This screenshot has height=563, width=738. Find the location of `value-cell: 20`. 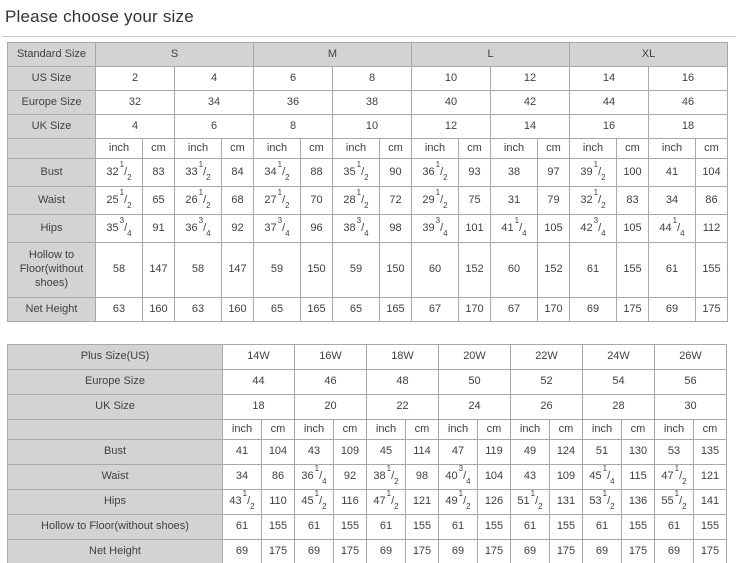

value-cell: 20 is located at coordinates (330, 407).